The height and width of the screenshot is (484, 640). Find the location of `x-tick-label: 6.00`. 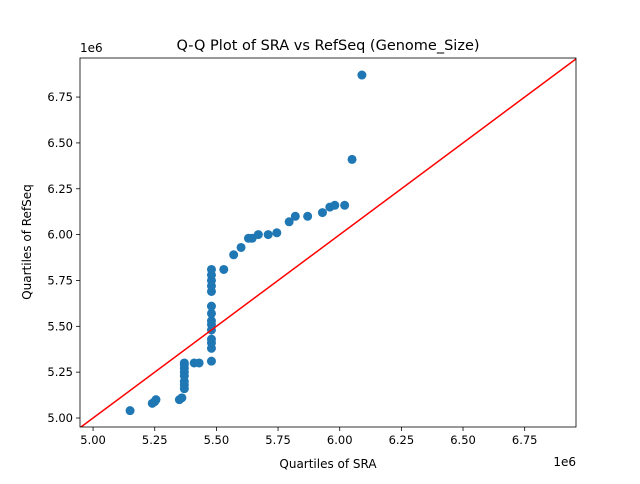

x-tick-label: 6.00 is located at coordinates (340, 440).